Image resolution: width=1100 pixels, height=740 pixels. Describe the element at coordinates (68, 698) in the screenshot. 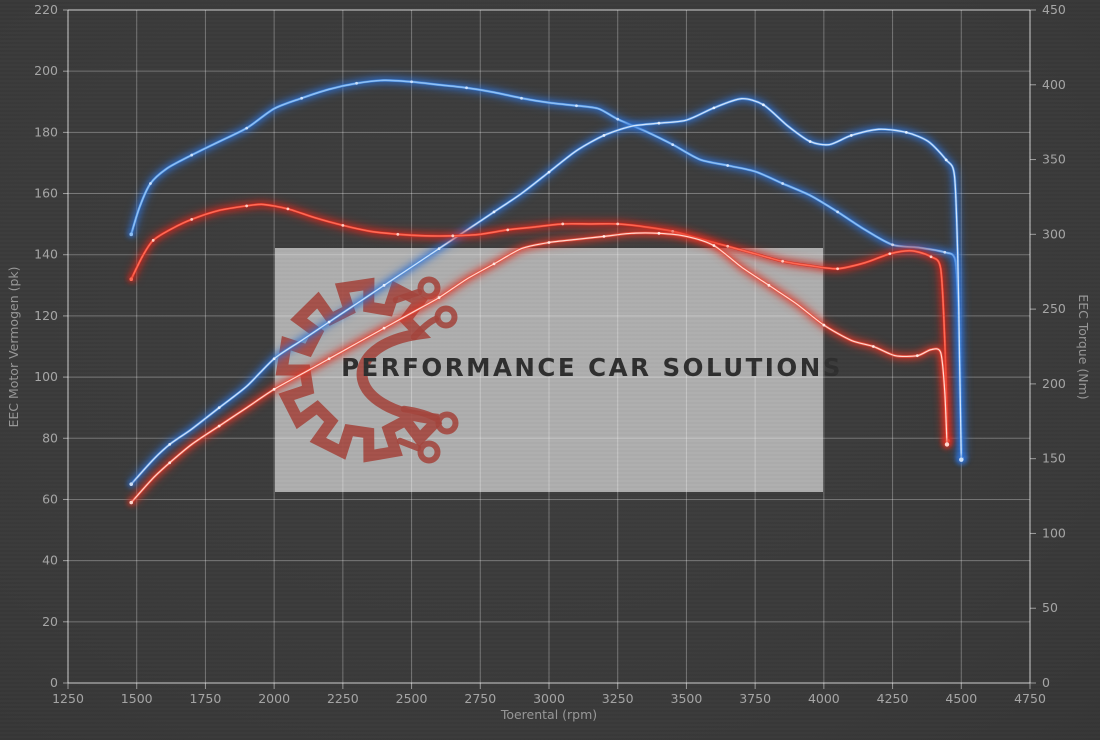

I see `x-tick-label: 1250` at that location.